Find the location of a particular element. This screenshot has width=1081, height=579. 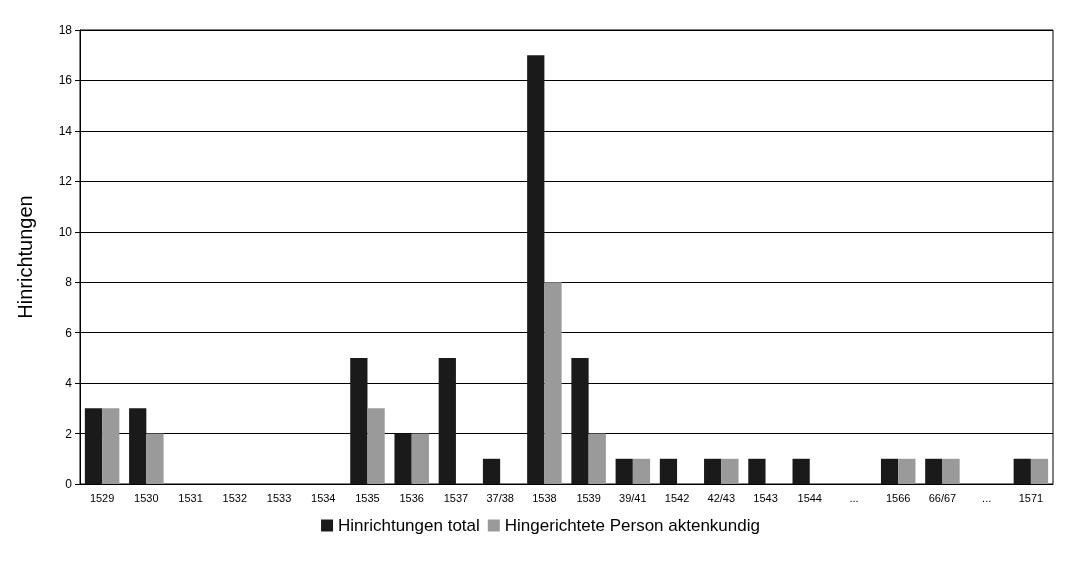

y-tick-label: 12 is located at coordinates (65, 181).